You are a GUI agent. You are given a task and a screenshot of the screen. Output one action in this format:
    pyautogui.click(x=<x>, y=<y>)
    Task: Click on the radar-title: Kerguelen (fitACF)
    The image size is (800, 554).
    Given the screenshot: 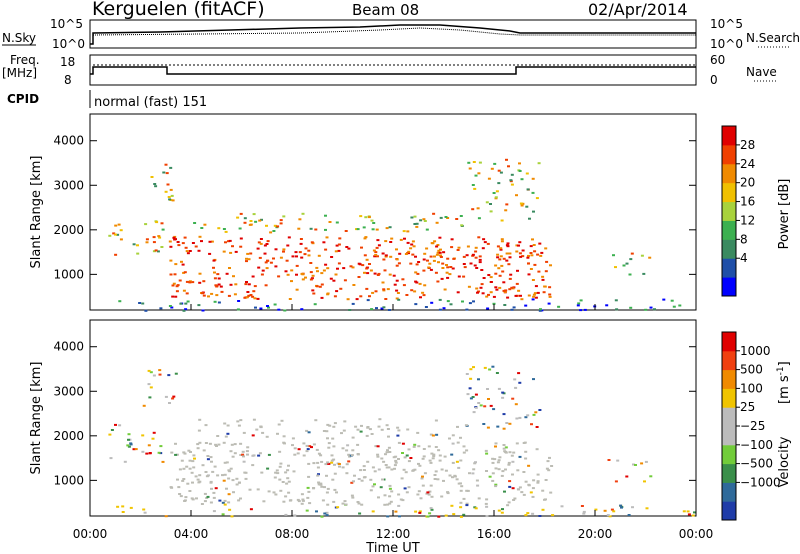 What is the action you would take?
    pyautogui.click(x=178, y=10)
    